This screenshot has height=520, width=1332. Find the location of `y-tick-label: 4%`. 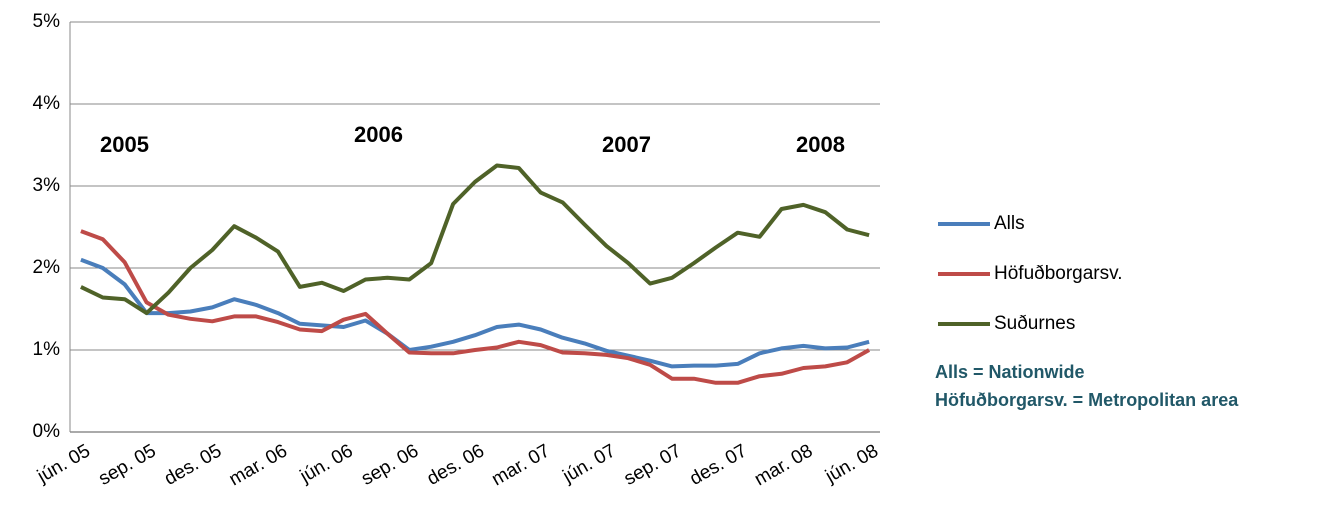

y-tick-label: 4% is located at coordinates (47, 103).